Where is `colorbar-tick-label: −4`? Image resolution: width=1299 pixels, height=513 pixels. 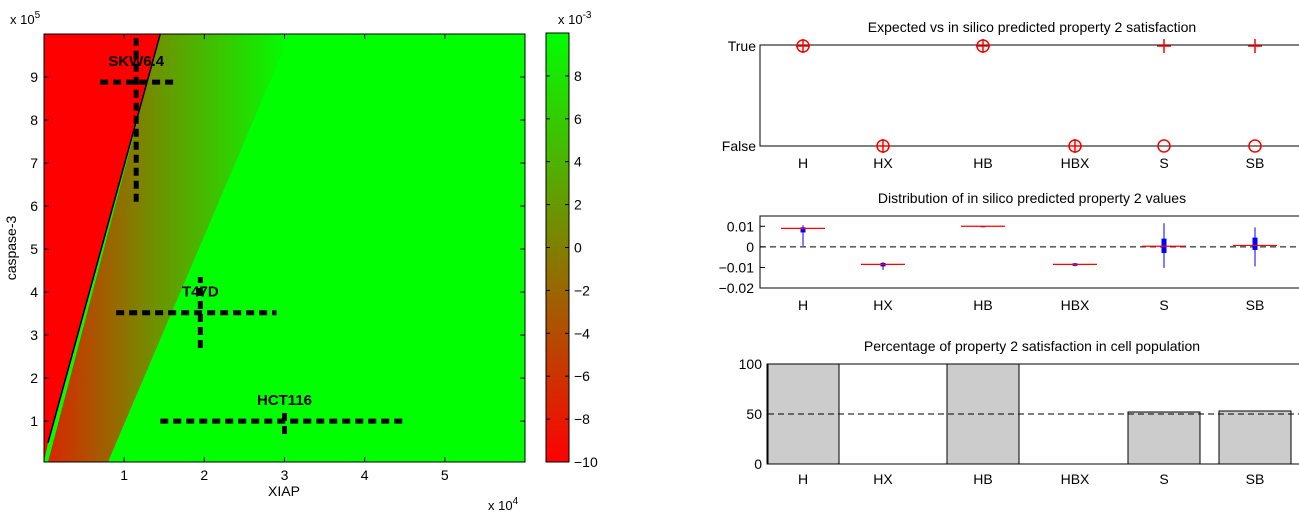
colorbar-tick-label: −4 is located at coordinates (582, 333).